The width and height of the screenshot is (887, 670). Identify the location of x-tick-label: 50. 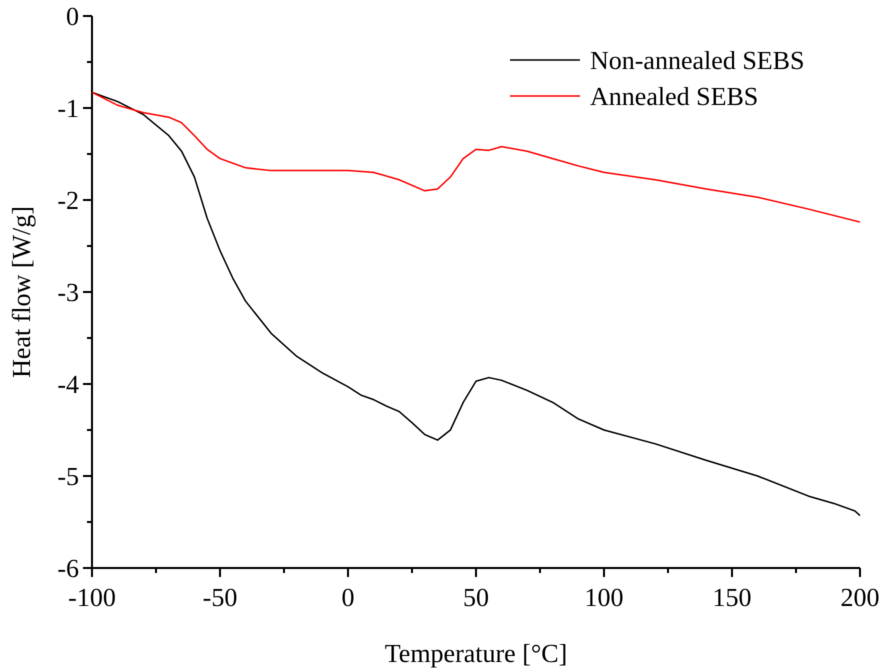
(476, 597).